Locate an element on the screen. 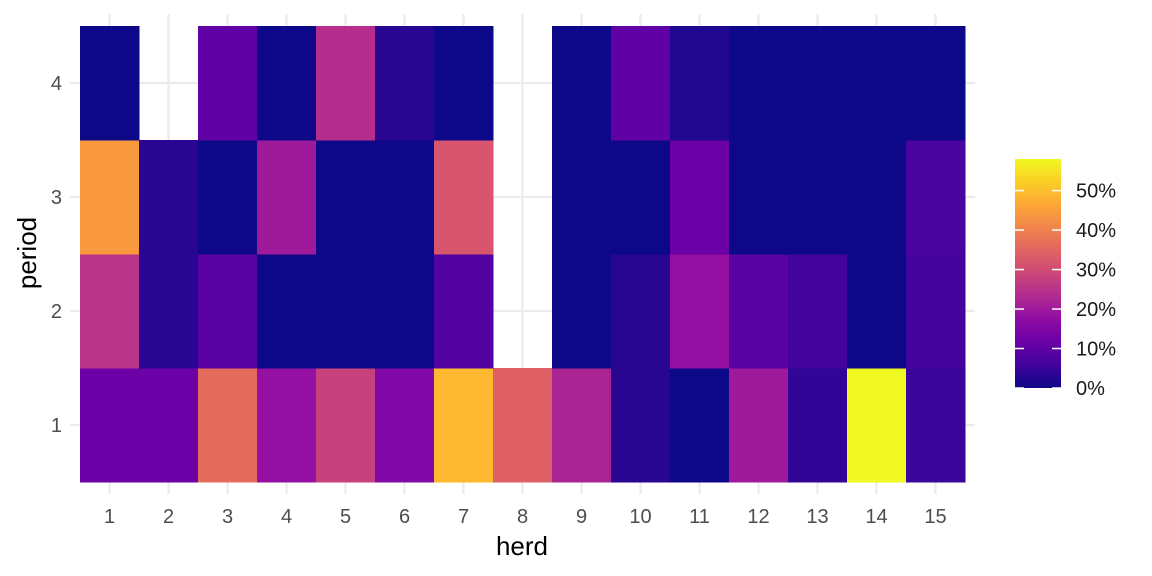 The width and height of the screenshot is (1152, 576). x-tick-label: 7 is located at coordinates (463, 517).